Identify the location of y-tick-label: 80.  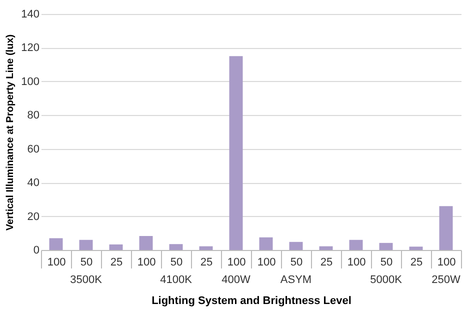
(33, 116).